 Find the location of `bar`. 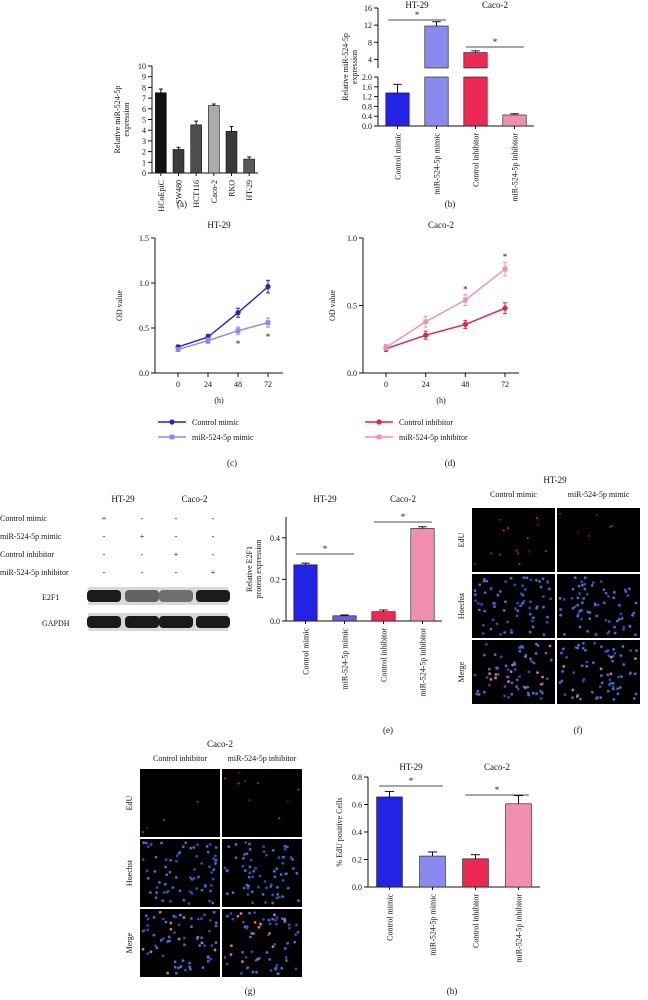

bar is located at coordinates (161, 133).